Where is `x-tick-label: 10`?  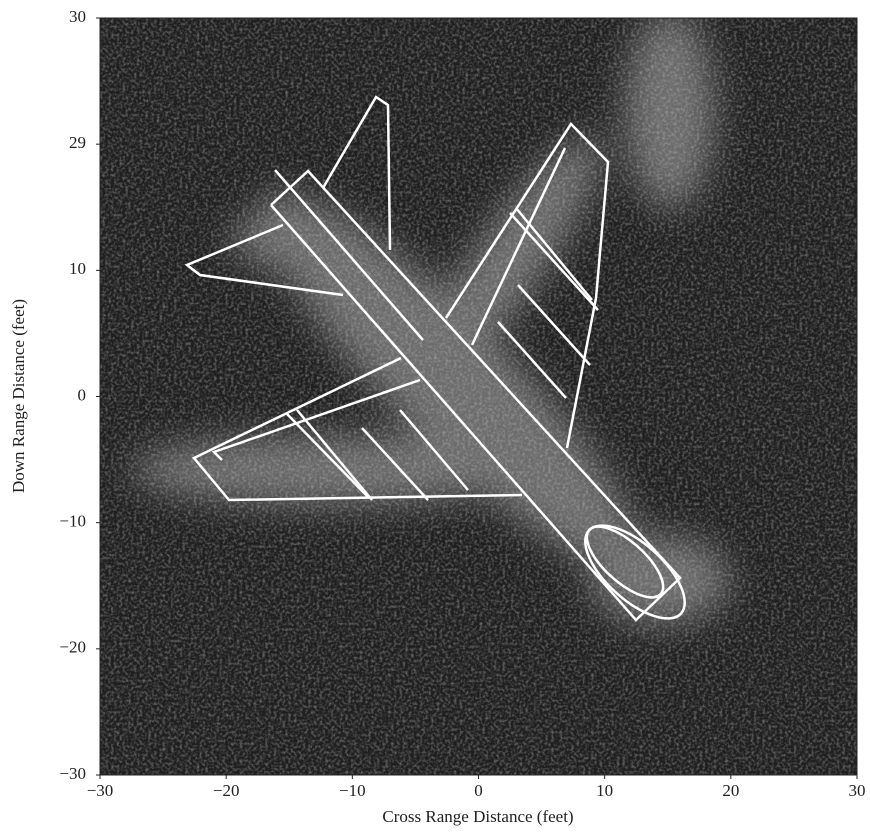
x-tick-label: 10 is located at coordinates (604, 790).